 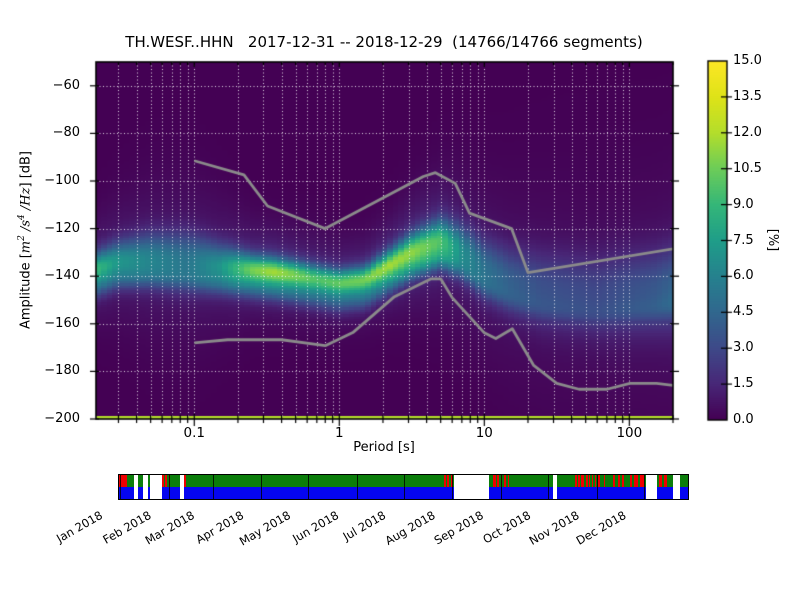 What do you see at coordinates (194, 433) in the screenshot?
I see `x-tick-label: 0.1` at bounding box center [194, 433].